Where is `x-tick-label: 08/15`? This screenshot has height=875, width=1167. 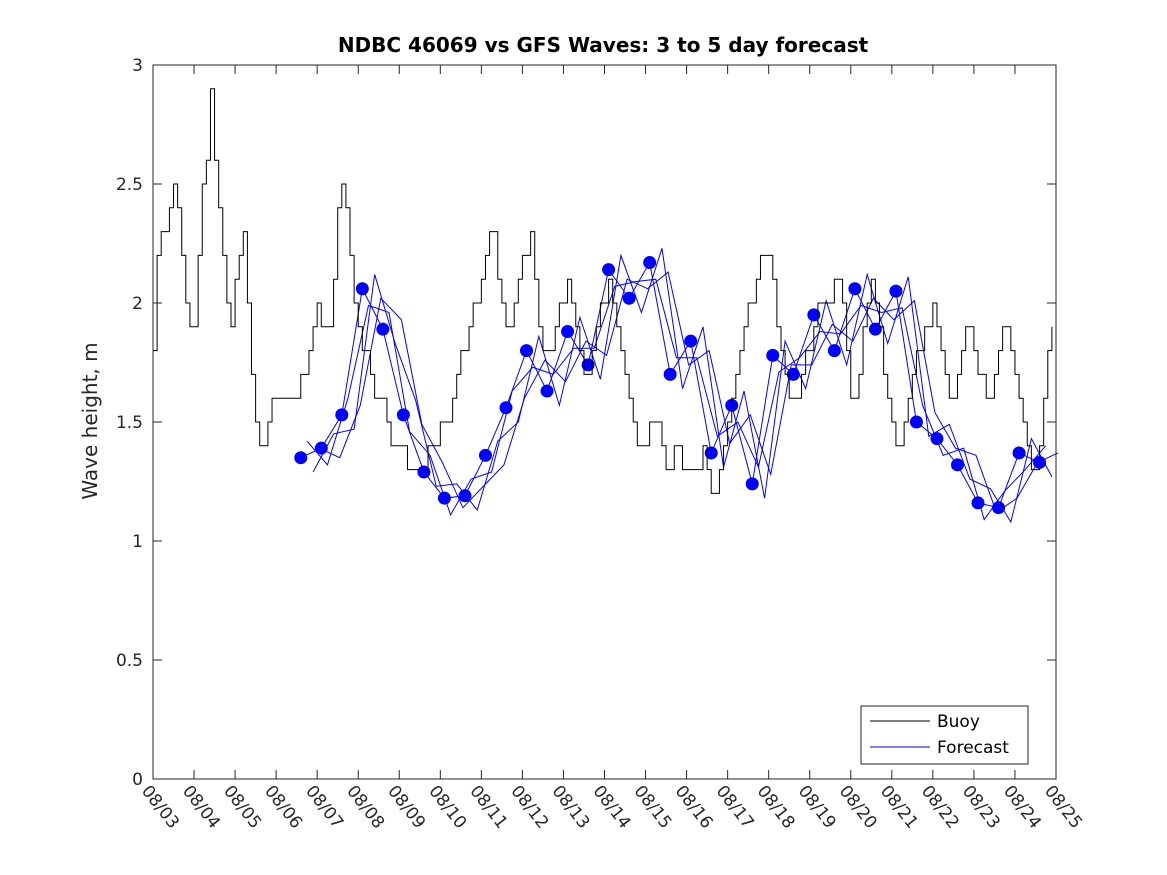 x-tick-label: 08/15 is located at coordinates (653, 807).